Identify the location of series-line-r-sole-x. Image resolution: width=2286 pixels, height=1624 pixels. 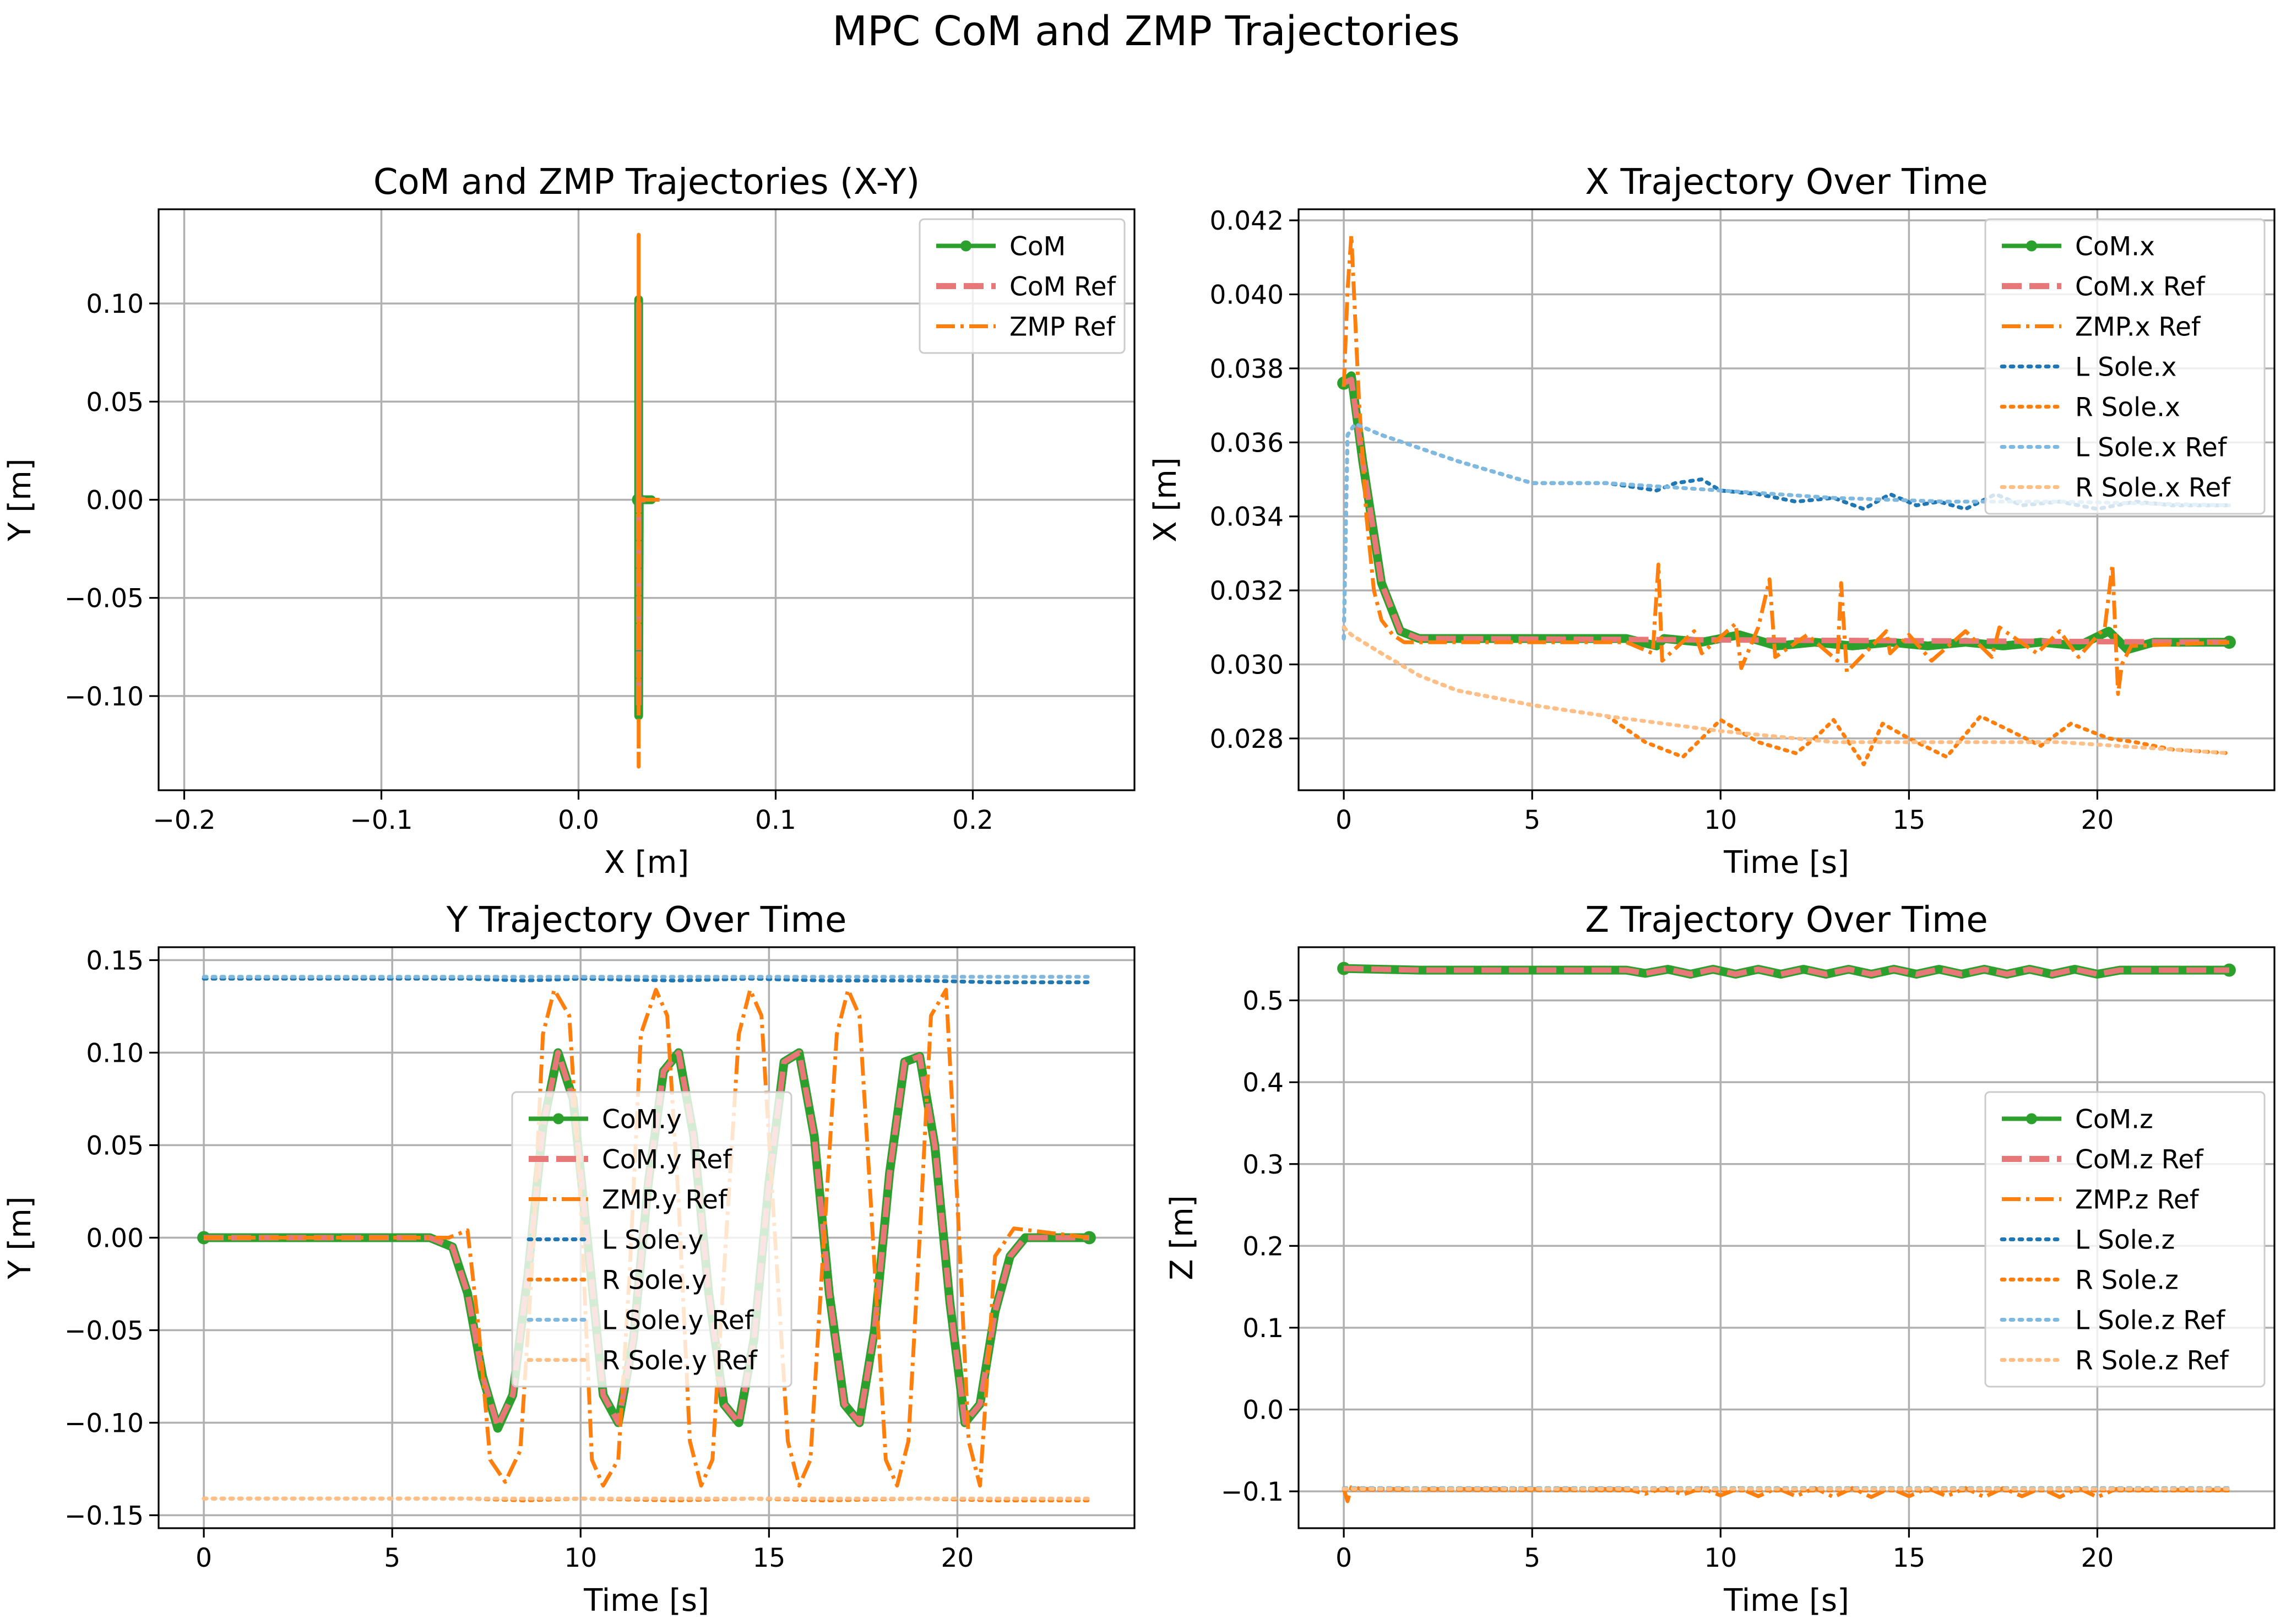
(1786, 696).